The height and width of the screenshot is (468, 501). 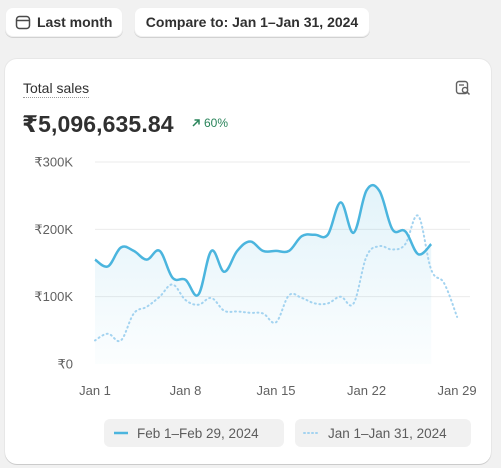 What do you see at coordinates (196, 123) in the screenshot?
I see `arrow-up-right-icon` at bounding box center [196, 123].